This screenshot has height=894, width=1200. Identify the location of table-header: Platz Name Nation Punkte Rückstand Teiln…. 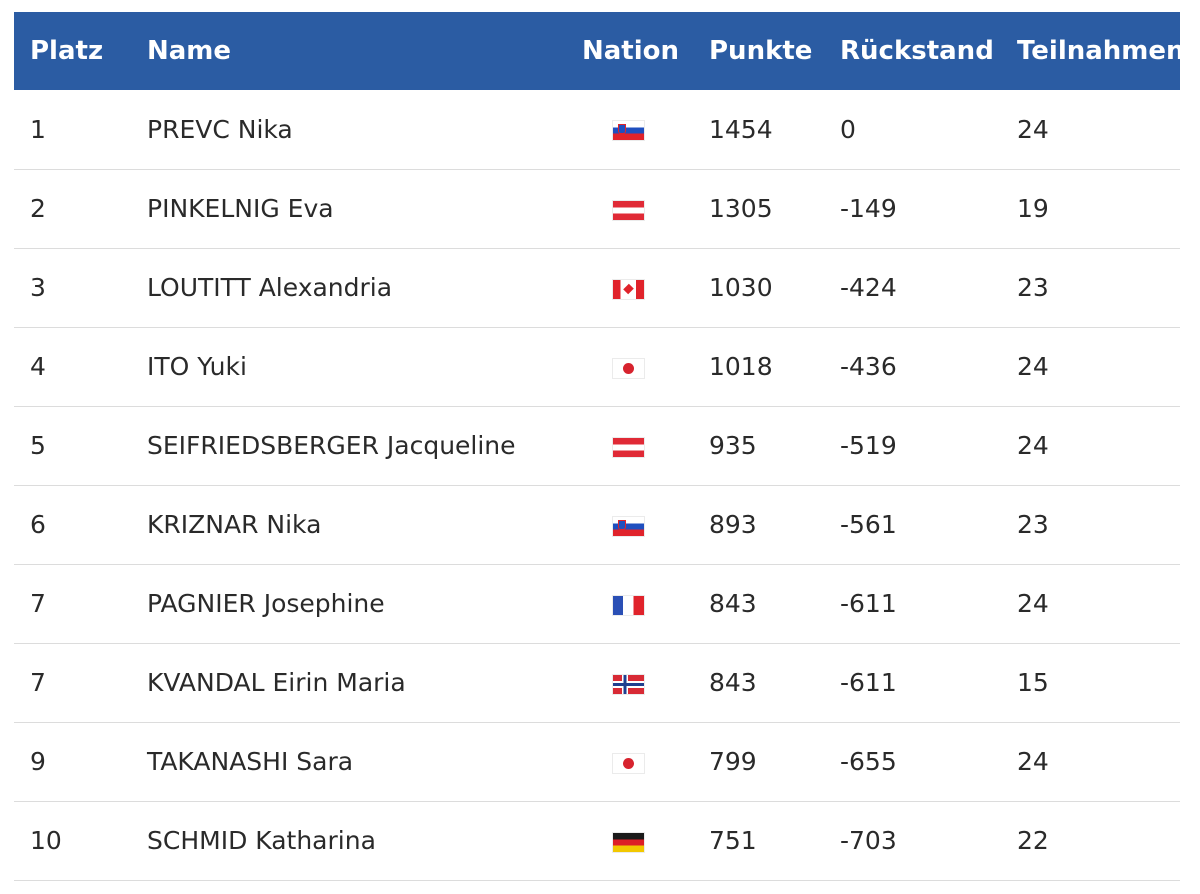
(599, 51).